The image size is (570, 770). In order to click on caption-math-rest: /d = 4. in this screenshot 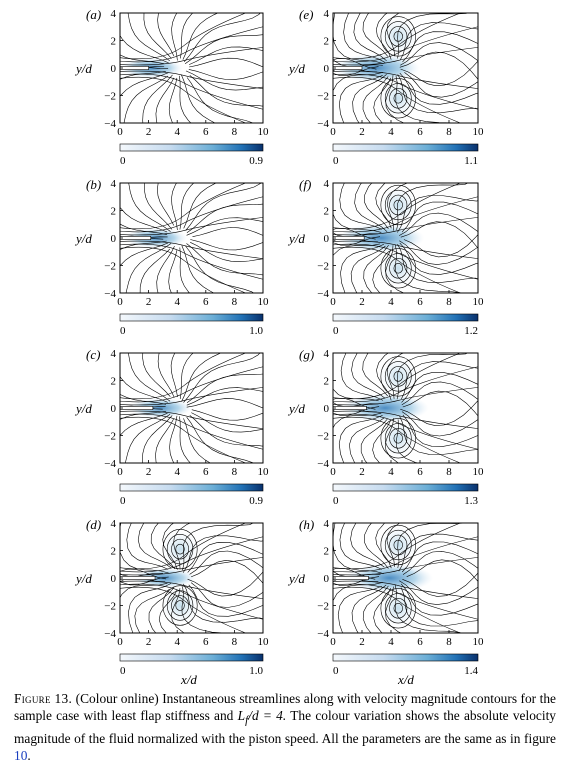, I will do `click(267, 715)`.